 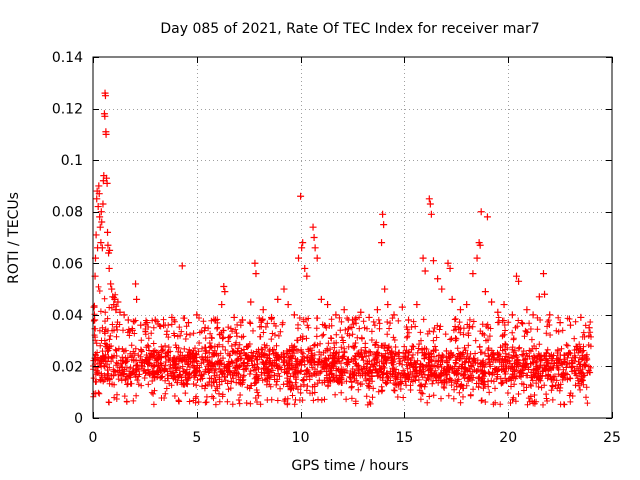 What do you see at coordinates (67, 367) in the screenshot?
I see `y-tick-label: 0.02` at bounding box center [67, 367].